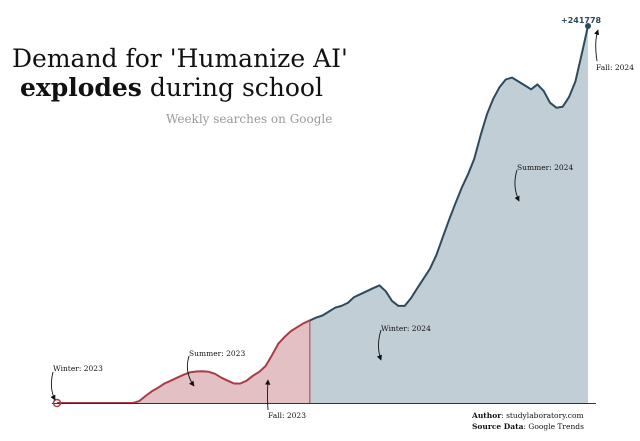 Image resolution: width=640 pixels, height=441 pixels. I want to click on source-credit: Source Data: Google Trends, so click(528, 426).